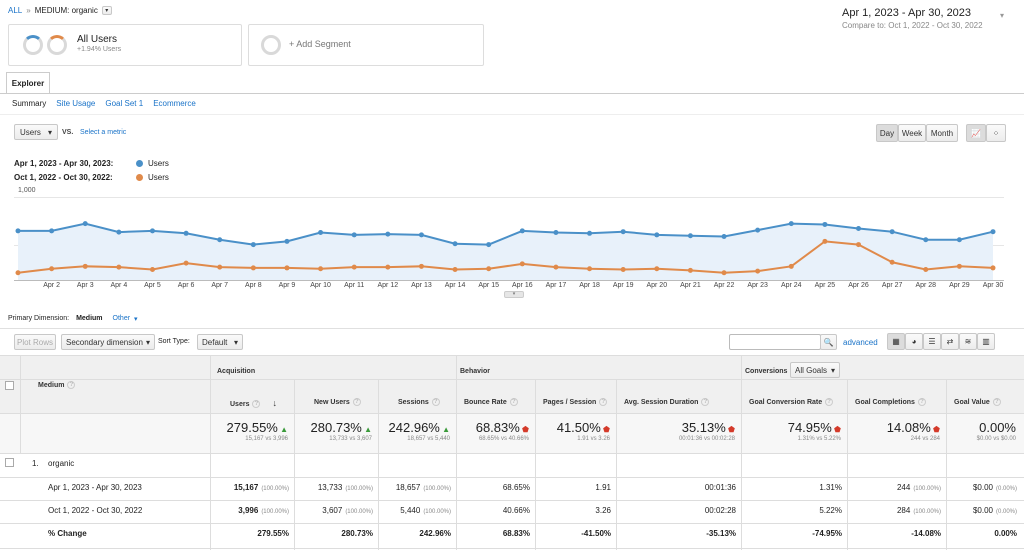  What do you see at coordinates (491, 402) in the screenshot?
I see `column-header: Bounce Rate?` at bounding box center [491, 402].